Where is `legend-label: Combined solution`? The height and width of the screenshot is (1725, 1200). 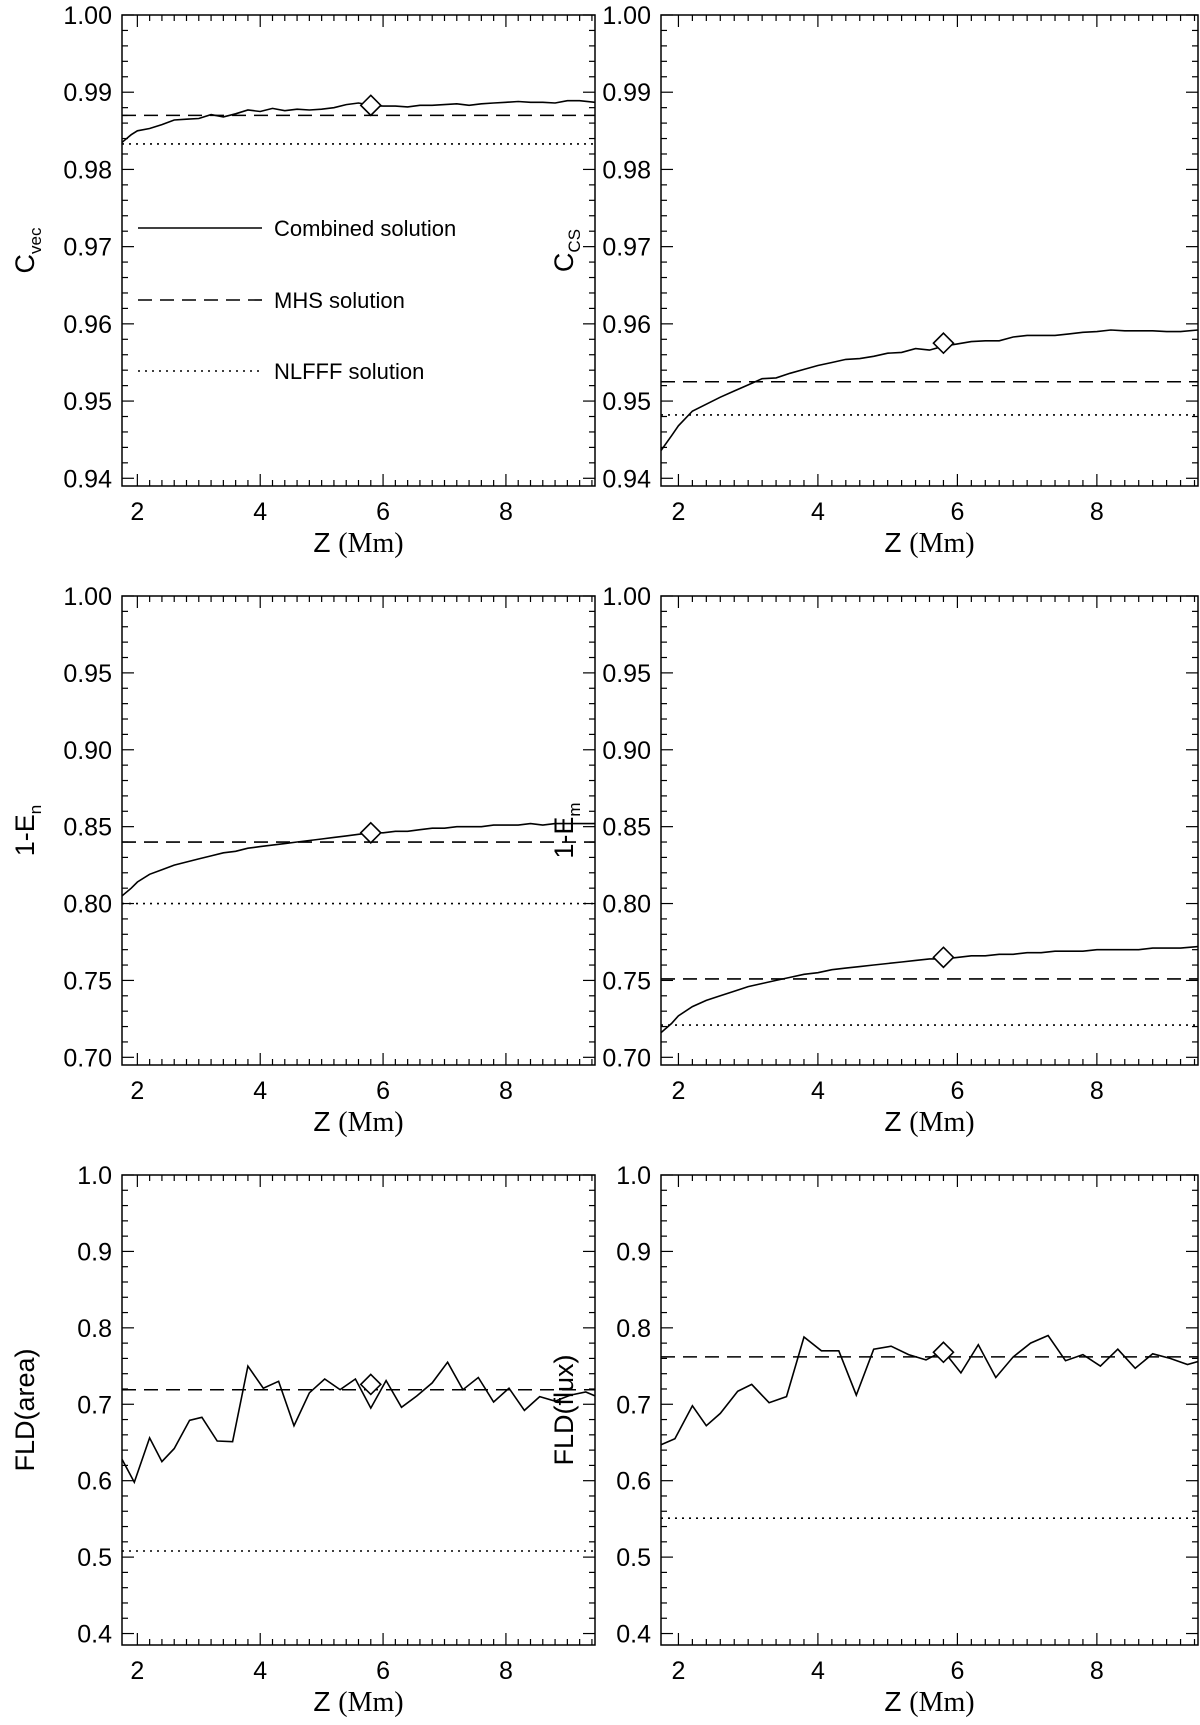
legend-label: Combined solution is located at coordinates (365, 228).